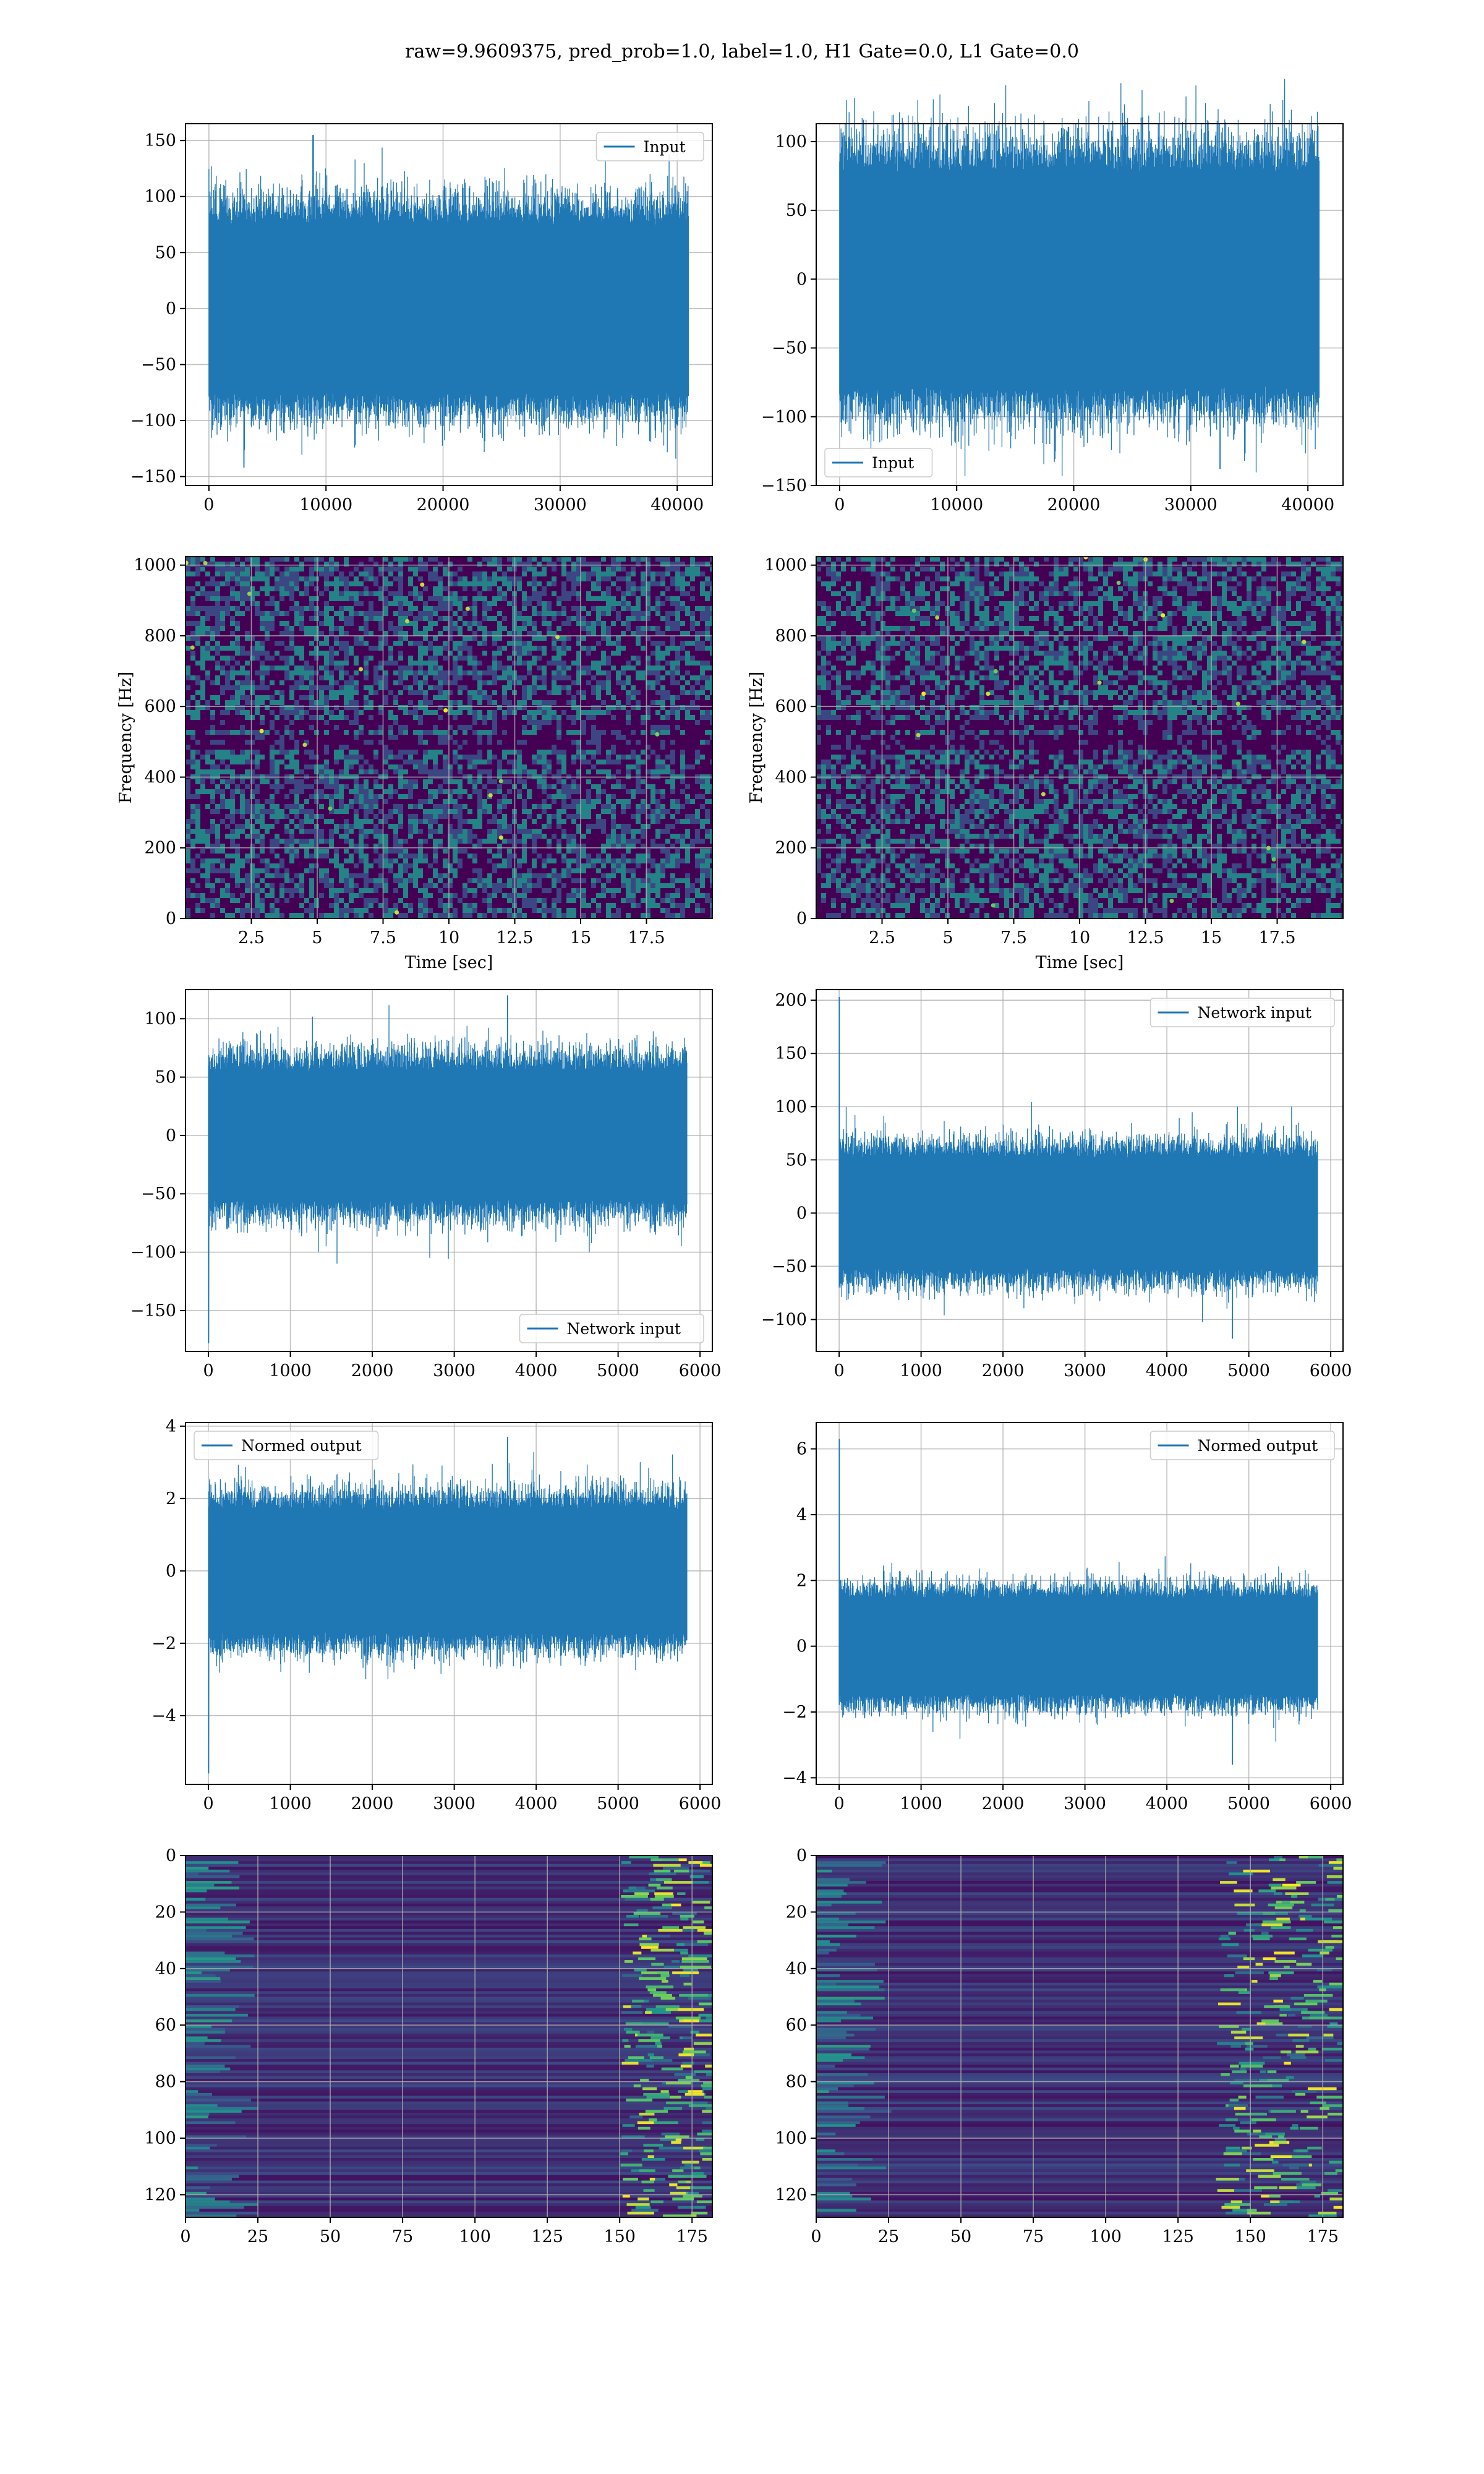  What do you see at coordinates (372, 1803) in the screenshot?
I see `x-tick-label: 2000` at bounding box center [372, 1803].